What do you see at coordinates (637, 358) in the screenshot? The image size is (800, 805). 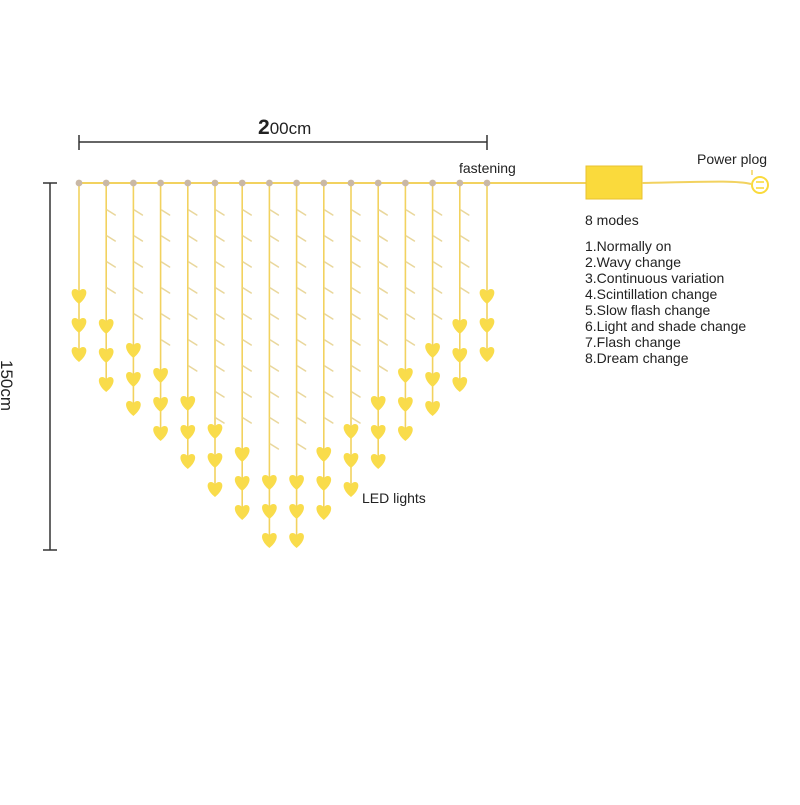 I see `mode-item: 8.Dream change` at bounding box center [637, 358].